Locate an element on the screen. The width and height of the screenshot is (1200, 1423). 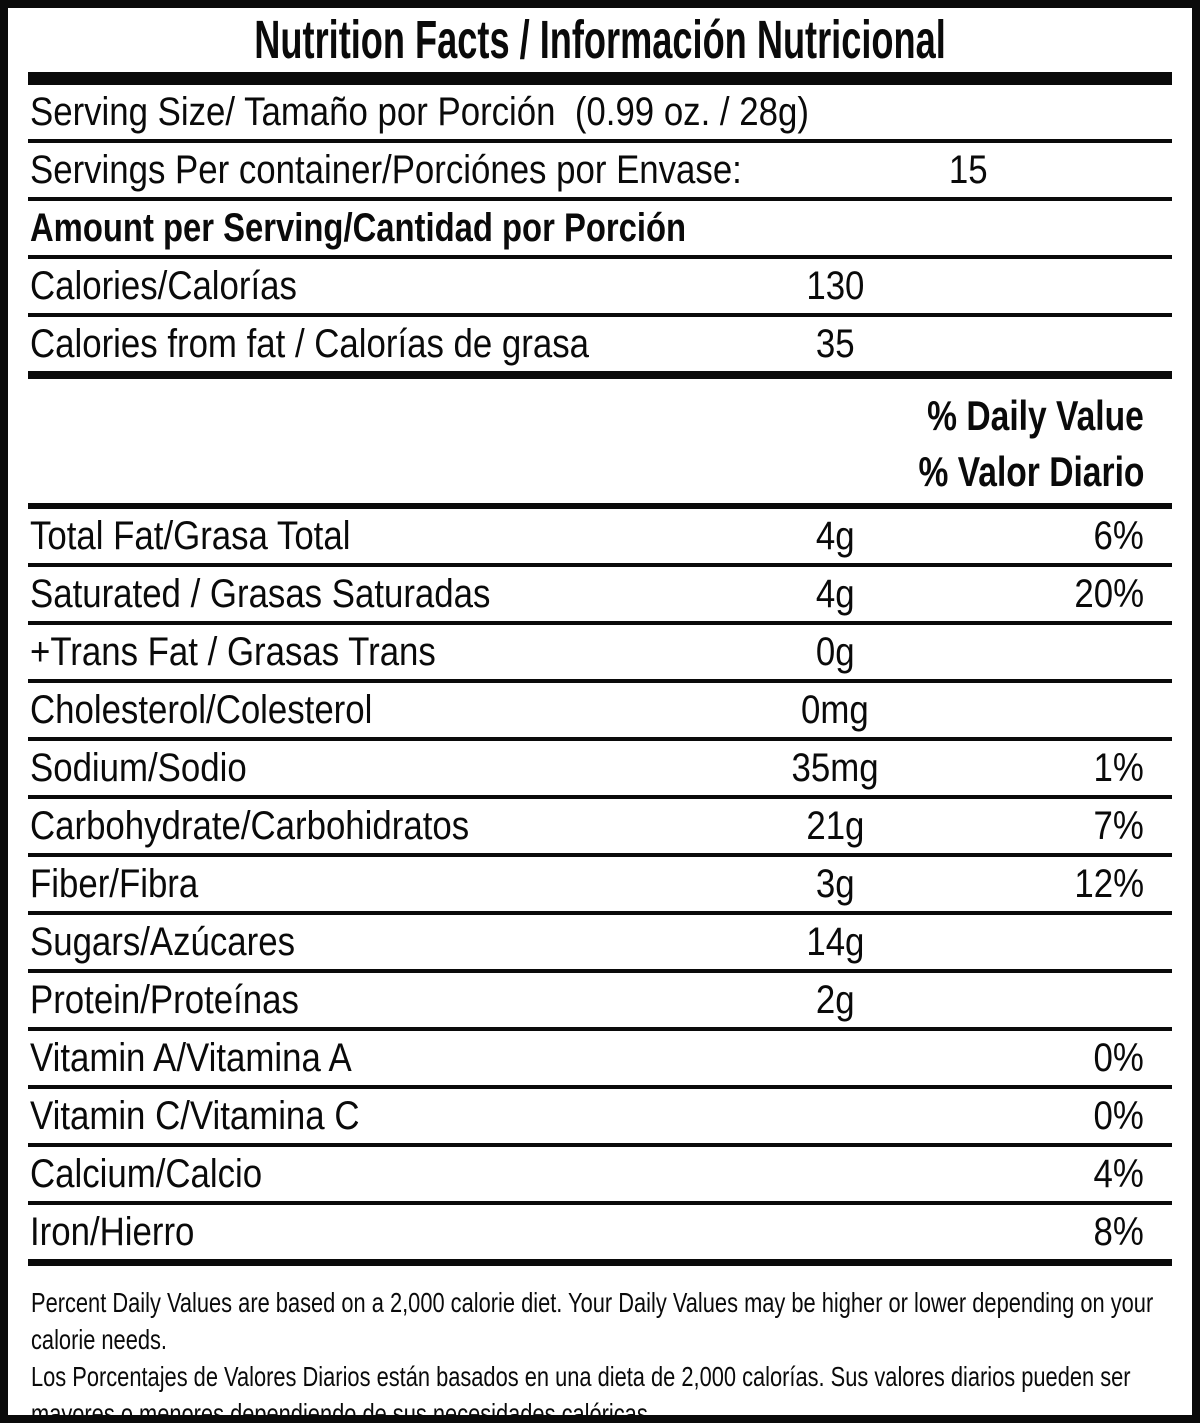
nutrient-label-cell: Fiber/Fibra is located at coordinates (371, 884).